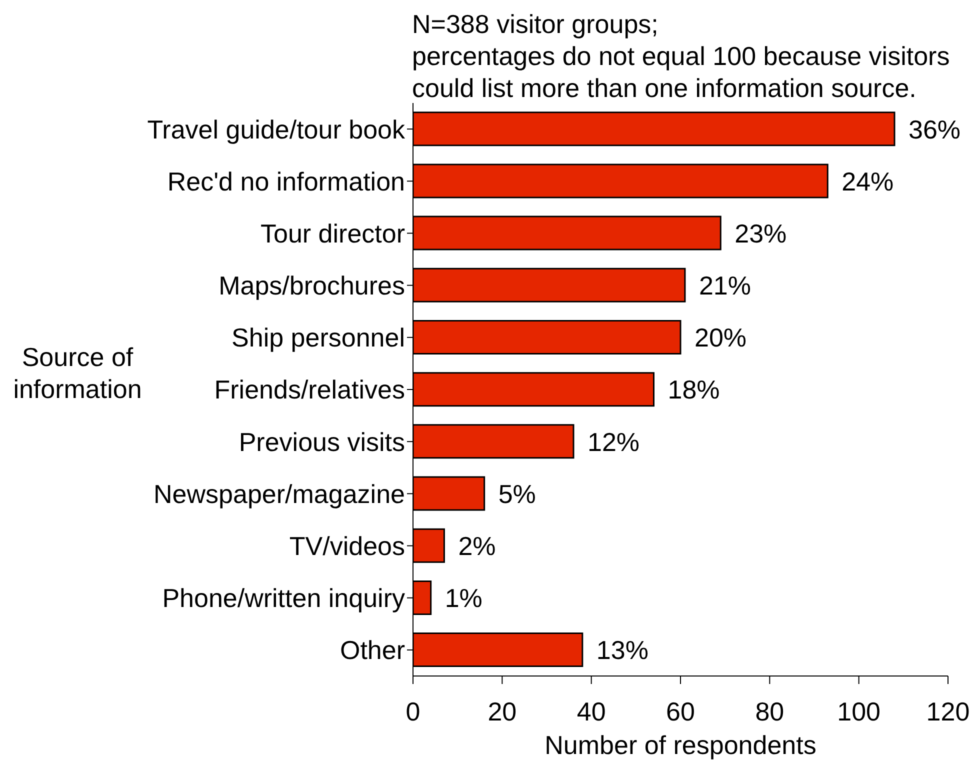  Describe the element at coordinates (318, 337) in the screenshot. I see `y-tick-label: Ship personnel` at that location.